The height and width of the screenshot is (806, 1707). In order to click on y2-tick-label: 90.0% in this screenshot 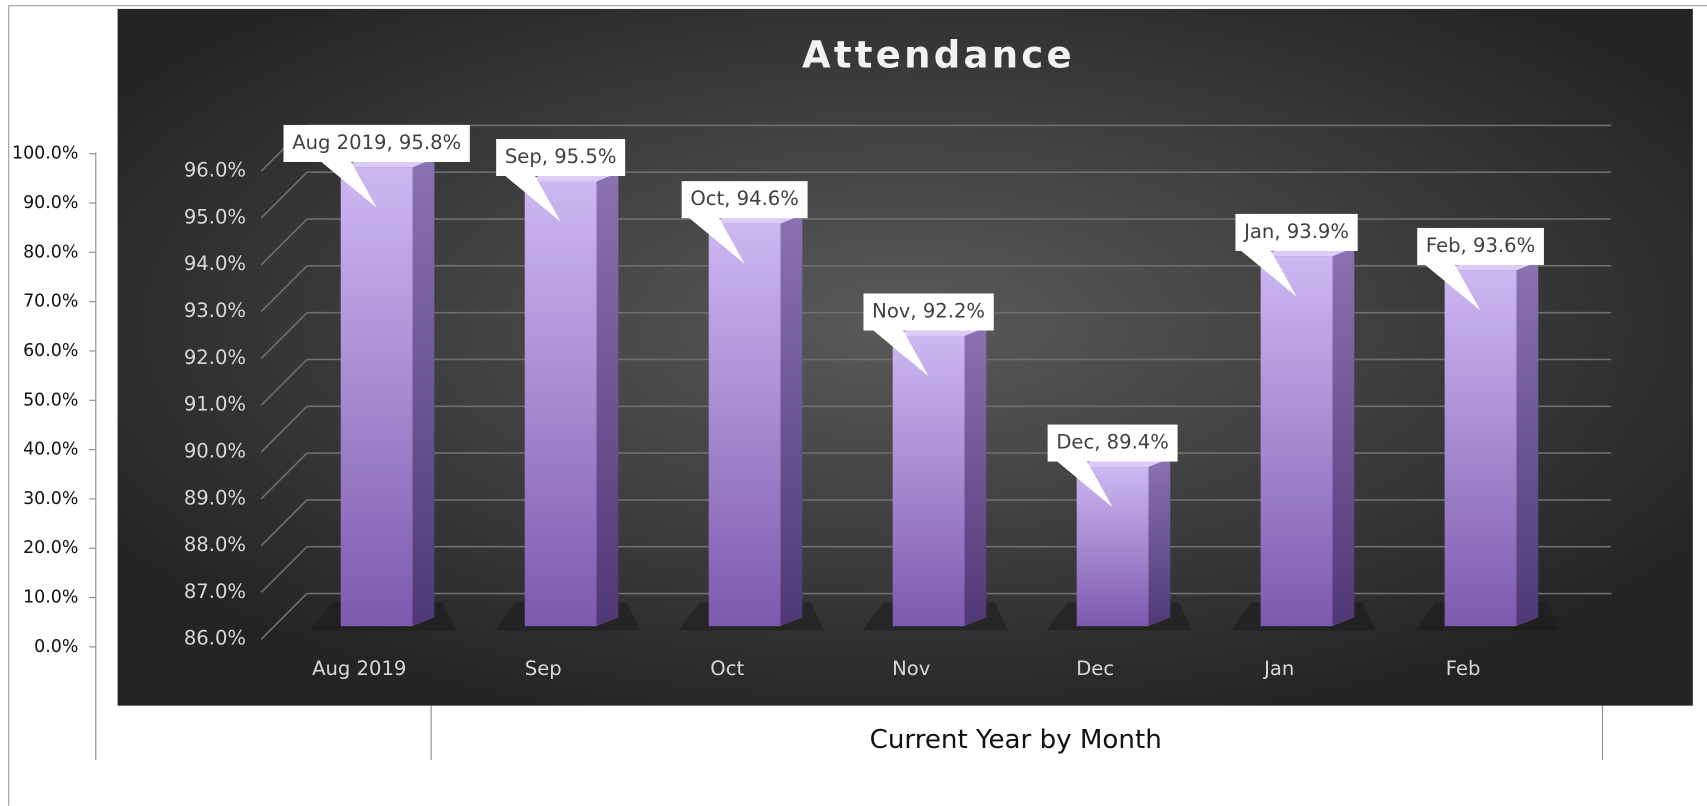, I will do `click(50, 203)`.